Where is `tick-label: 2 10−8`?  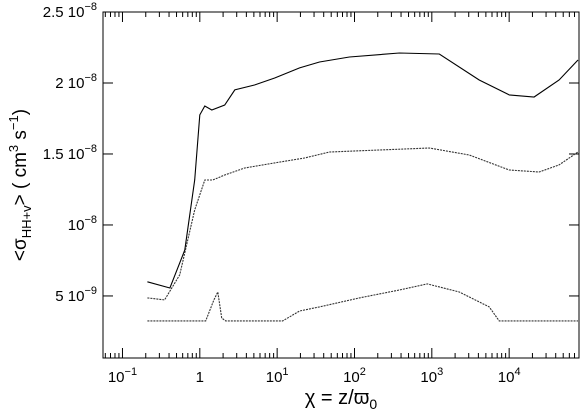 tick-label: 2 10−8 is located at coordinates (76, 82).